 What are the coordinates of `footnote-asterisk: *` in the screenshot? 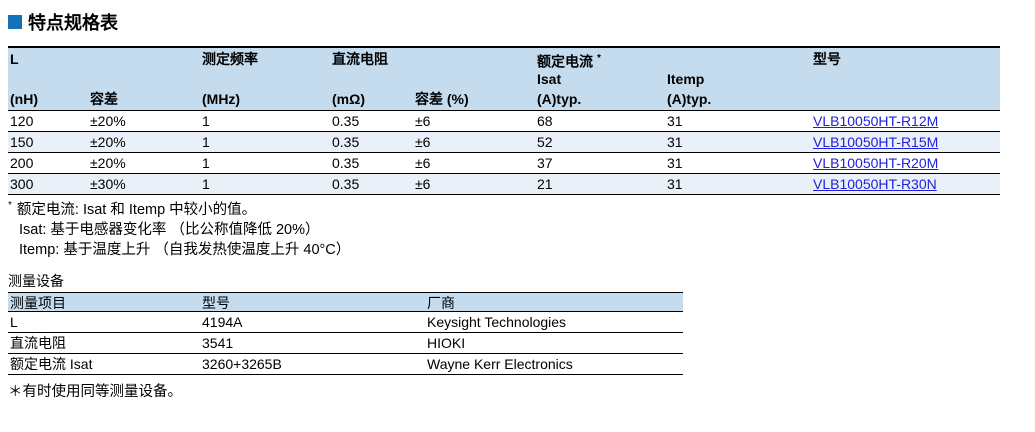 It's located at (10, 205).